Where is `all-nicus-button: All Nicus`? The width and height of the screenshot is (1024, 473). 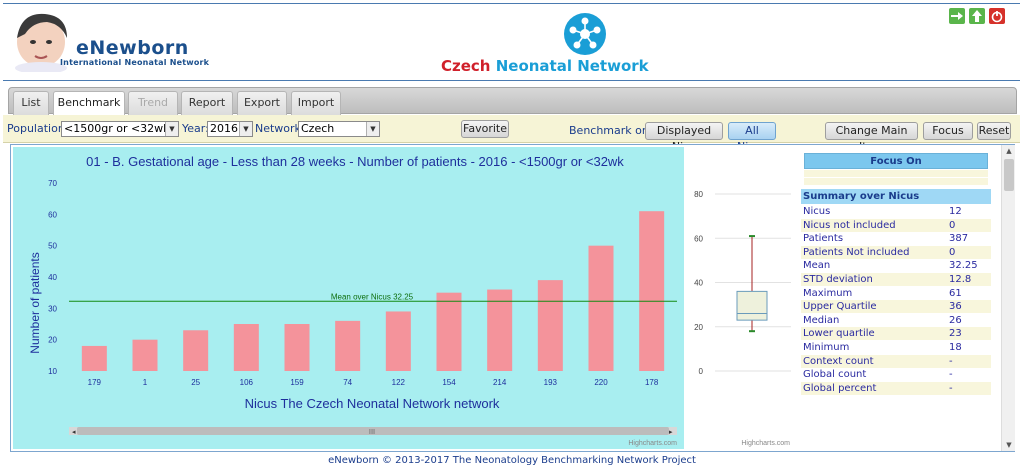
all-nicus-button: All Nicus is located at coordinates (752, 137).